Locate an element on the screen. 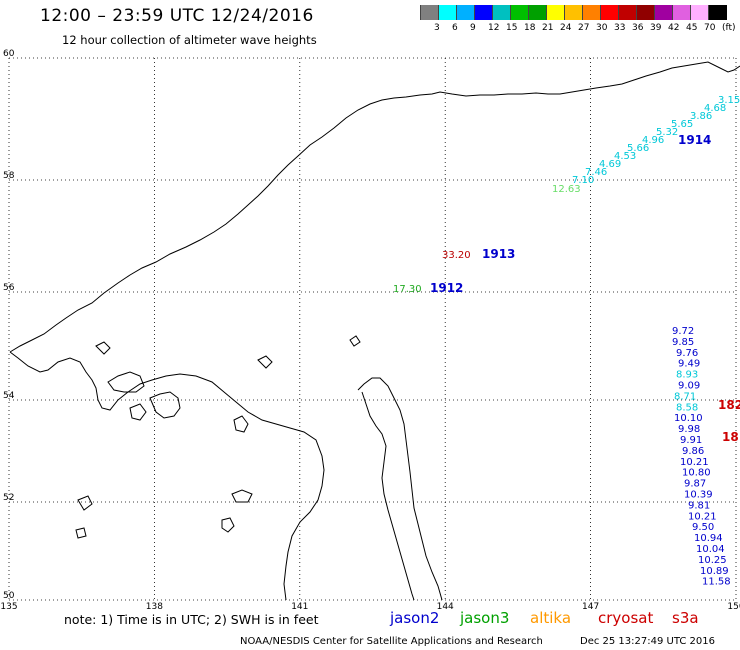  wave-height-value: 7.46 is located at coordinates (596, 172).